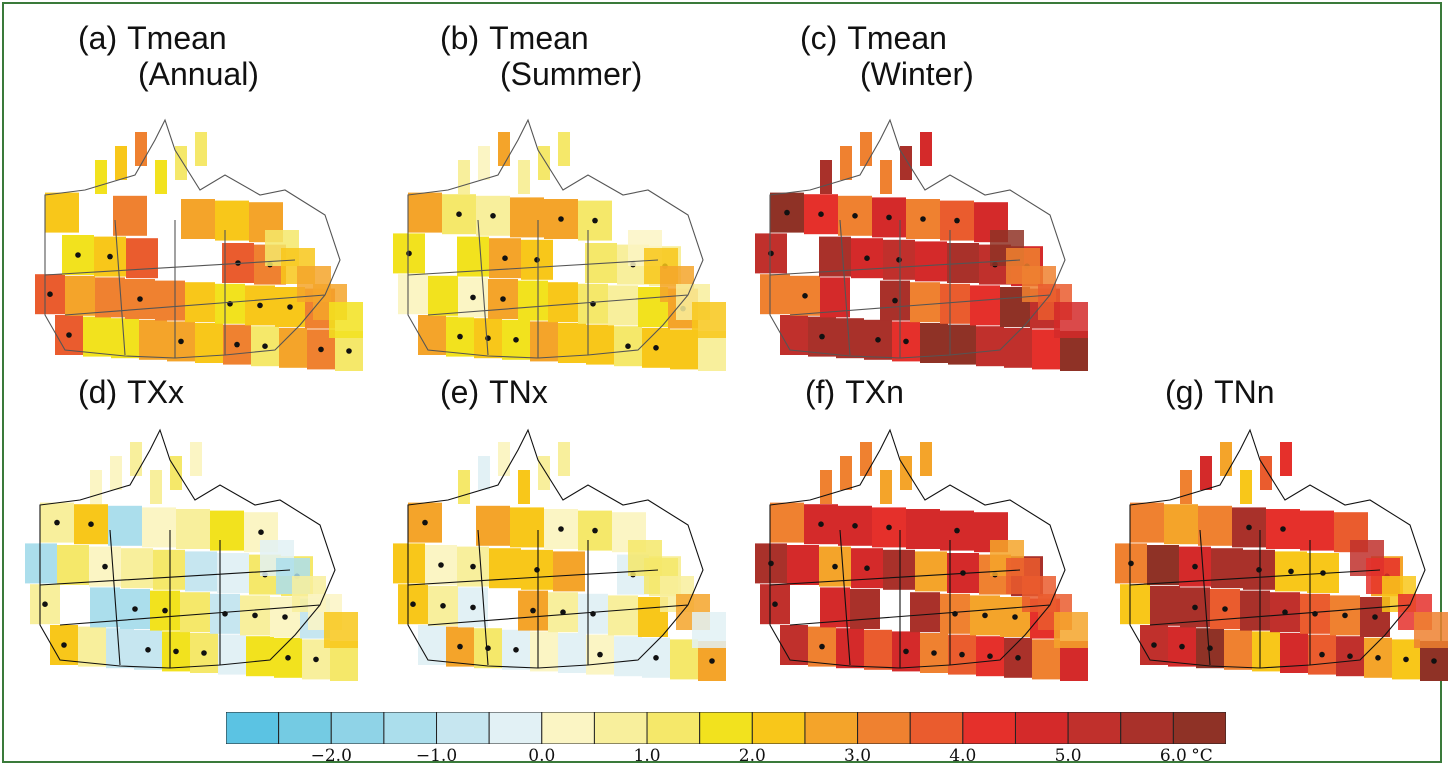  What do you see at coordinates (559, 554) in the screenshot?
I see `map-panel-e` at bounding box center [559, 554].